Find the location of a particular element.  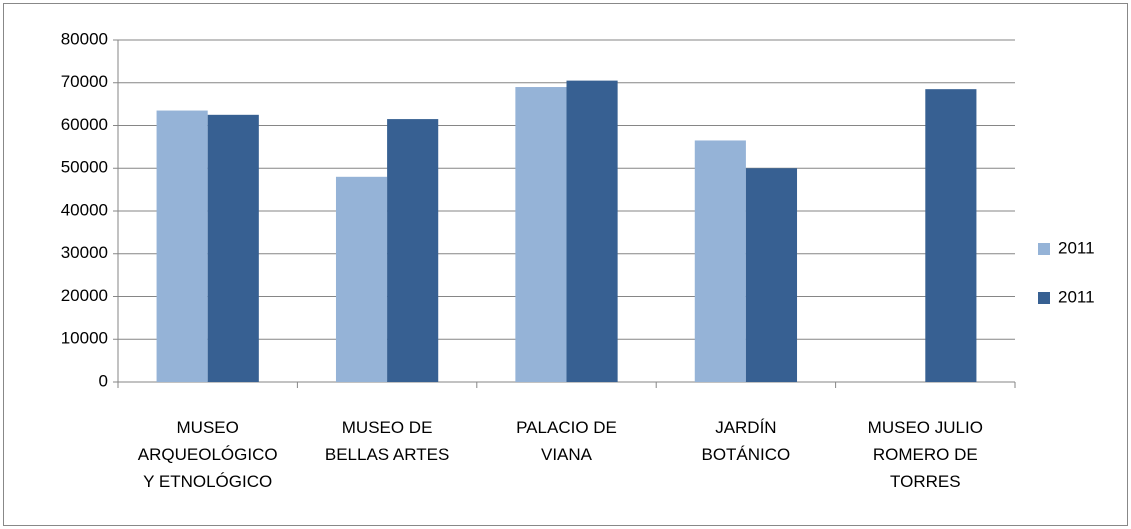

x-tick-label: JARDÍN BOTÁNICO is located at coordinates (746, 441).